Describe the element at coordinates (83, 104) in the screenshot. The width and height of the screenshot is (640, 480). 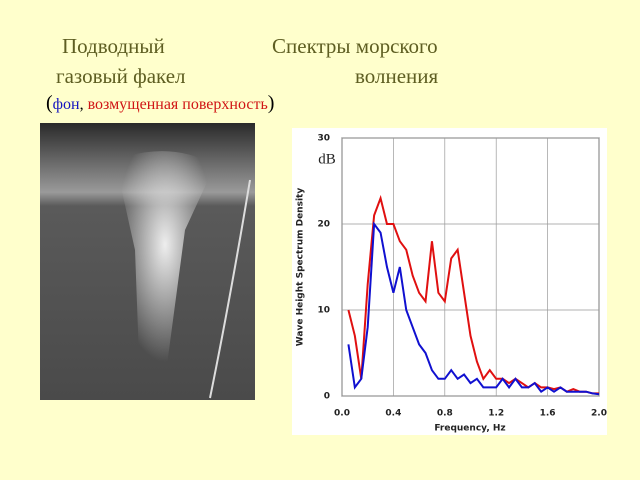
I see `comma: ,` at that location.